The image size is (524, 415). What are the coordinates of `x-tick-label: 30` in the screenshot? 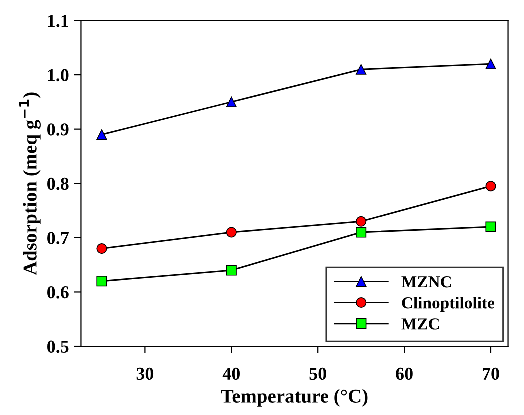 It's located at (145, 374).